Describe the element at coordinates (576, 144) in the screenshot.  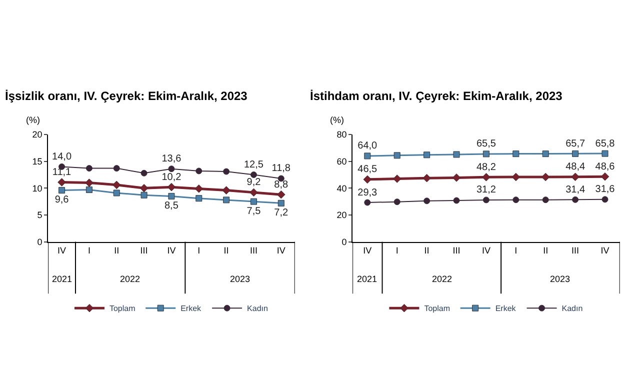
I see `data-label: 65,7` at that location.